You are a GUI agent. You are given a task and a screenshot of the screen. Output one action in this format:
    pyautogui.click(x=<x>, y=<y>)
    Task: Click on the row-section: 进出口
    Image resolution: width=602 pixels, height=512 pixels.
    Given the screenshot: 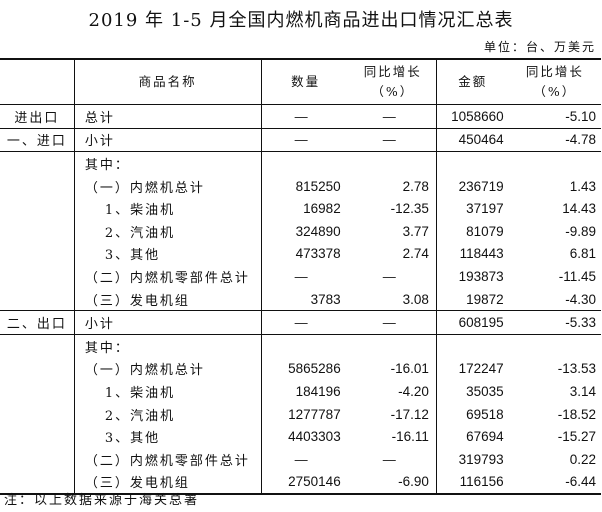 What is the action you would take?
    pyautogui.click(x=37, y=116)
    